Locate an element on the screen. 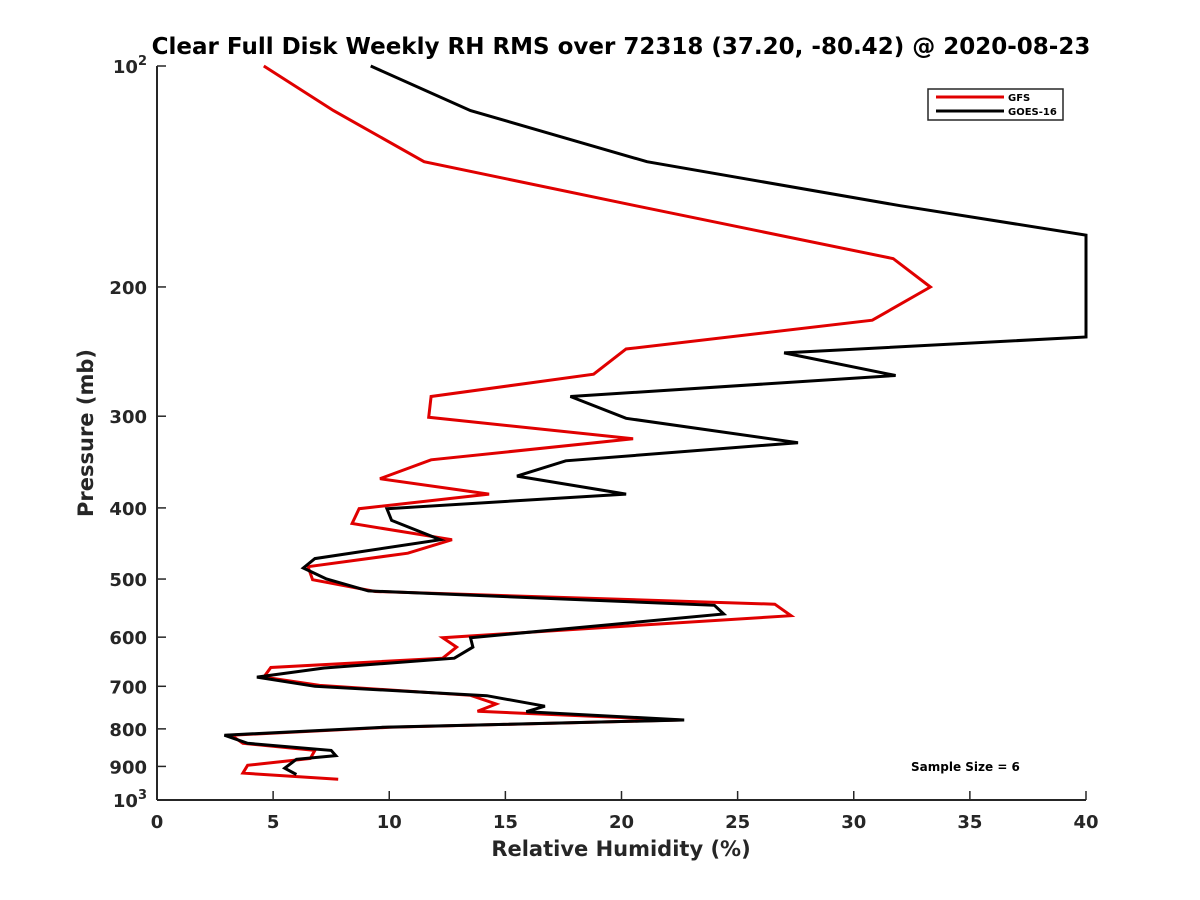  x-tick-label: 20 is located at coordinates (621, 822).